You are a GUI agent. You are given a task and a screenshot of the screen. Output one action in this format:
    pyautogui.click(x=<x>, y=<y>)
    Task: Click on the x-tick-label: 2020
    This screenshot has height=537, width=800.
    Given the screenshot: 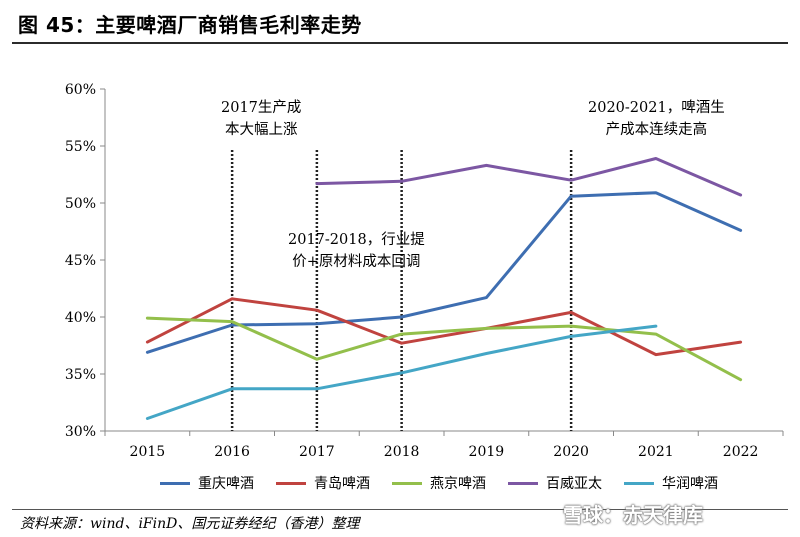 What is the action you would take?
    pyautogui.click(x=571, y=452)
    